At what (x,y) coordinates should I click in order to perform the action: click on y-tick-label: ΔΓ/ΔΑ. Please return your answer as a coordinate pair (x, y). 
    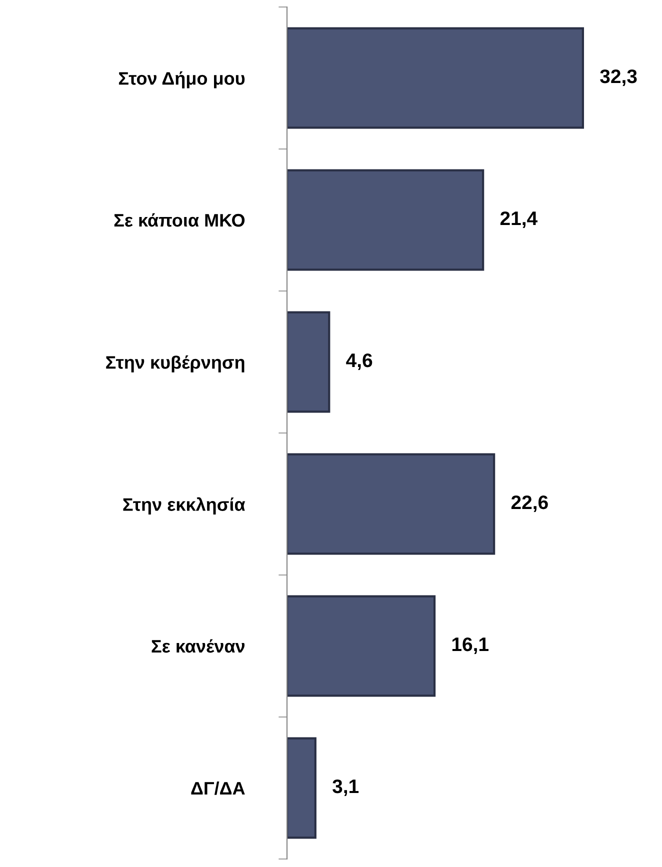
    Looking at the image, I should click on (218, 788).